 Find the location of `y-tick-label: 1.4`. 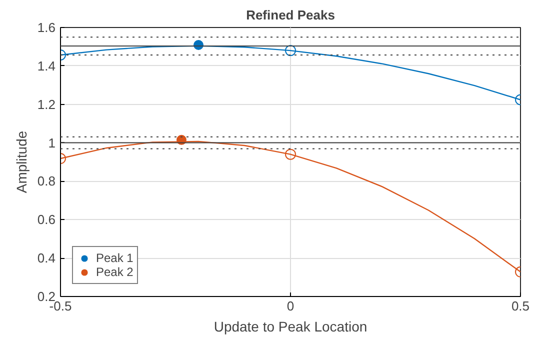

y-tick-label: 1.4 is located at coordinates (46, 66).